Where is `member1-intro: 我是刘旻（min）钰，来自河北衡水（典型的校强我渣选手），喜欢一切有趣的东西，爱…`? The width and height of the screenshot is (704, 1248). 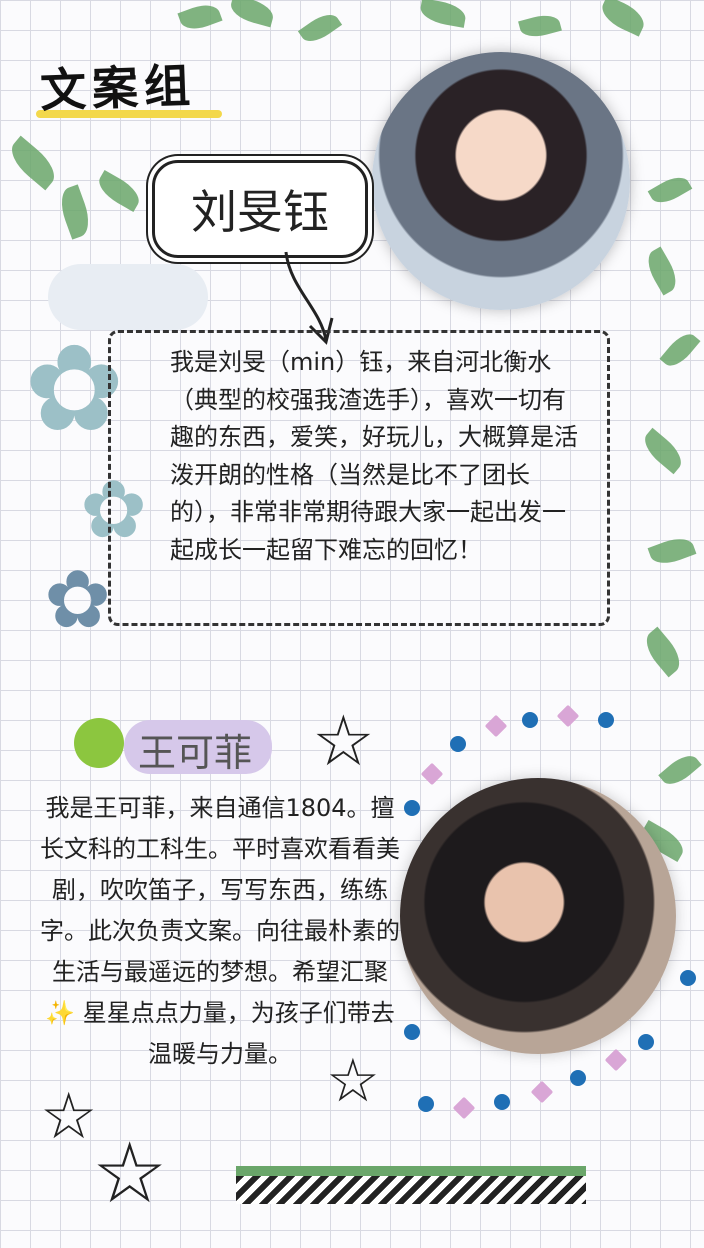
member1-intro: 我是刘旻（min）钰，来自河北衡水（典型的校强我渣选手），喜欢一切有趣的东西，爱… is located at coordinates (374, 456).